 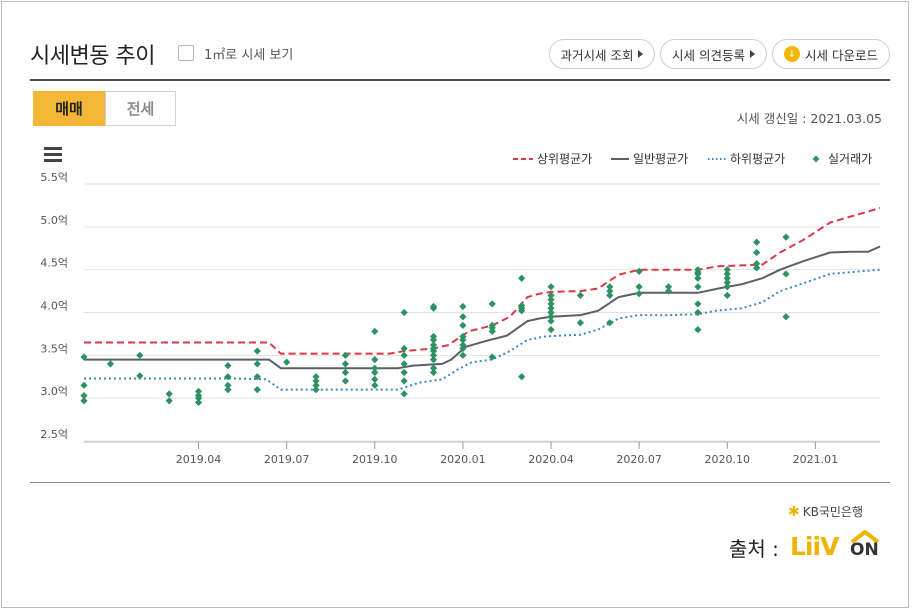 I want to click on tab-jeonse: 전세, so click(x=140, y=108).